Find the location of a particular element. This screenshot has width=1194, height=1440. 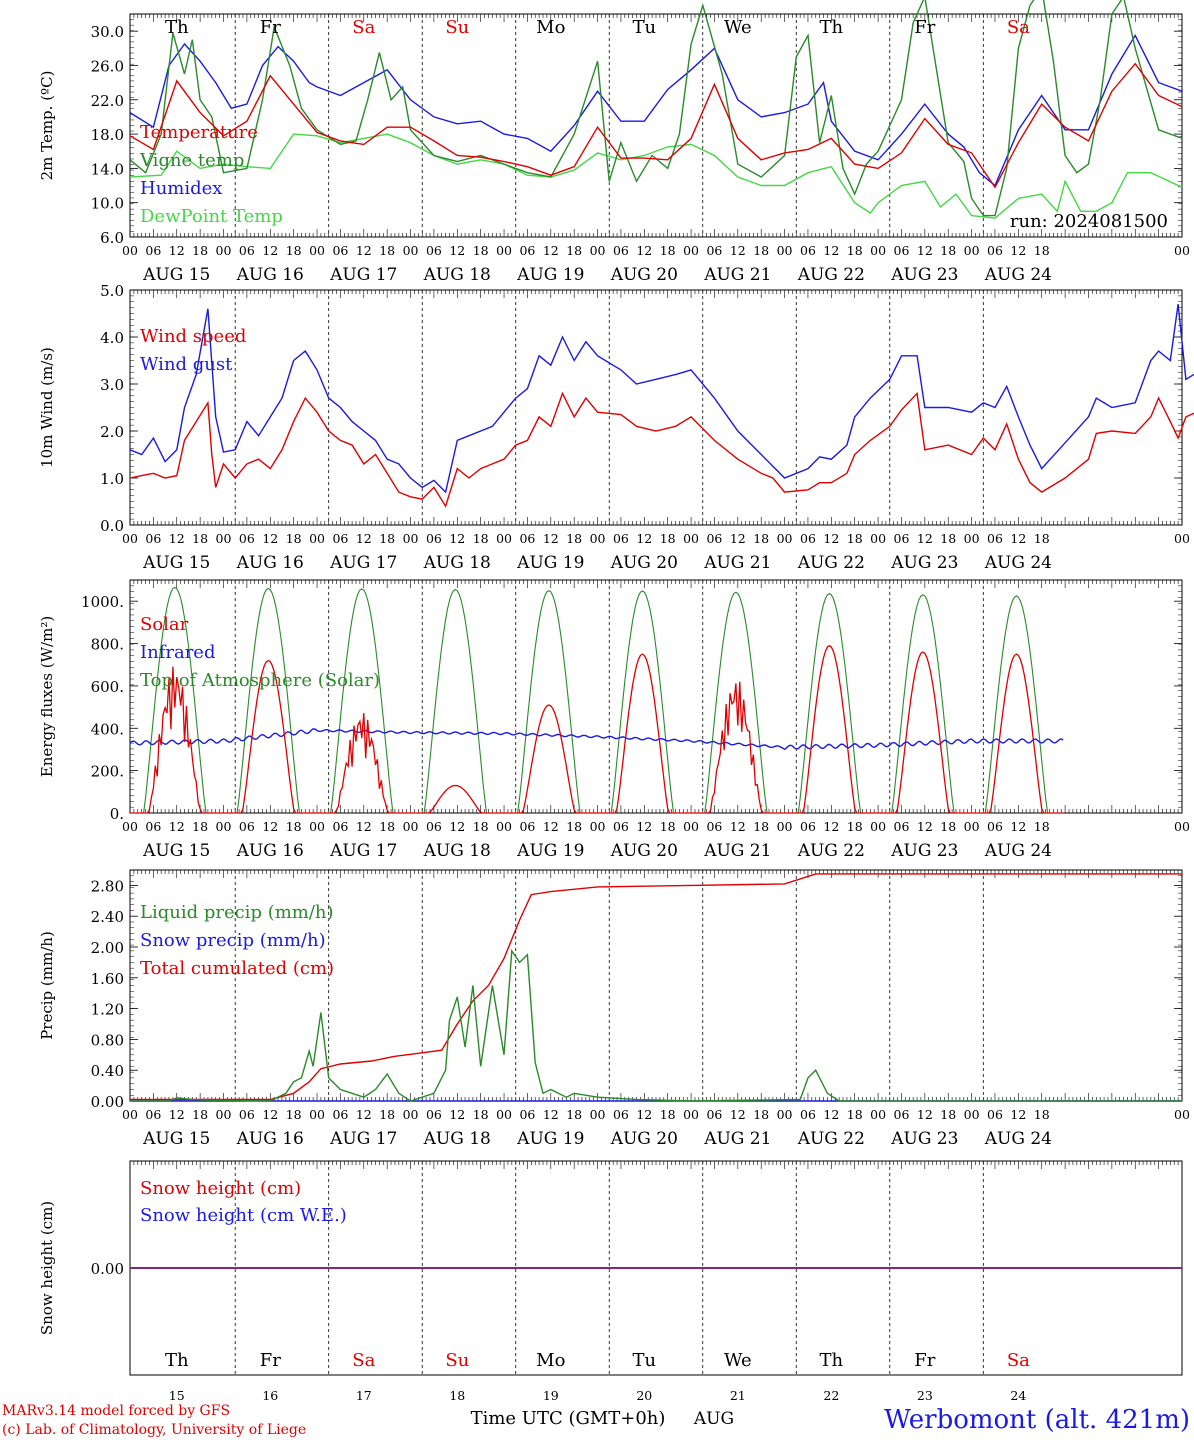

y-axis-title: Snow height (cm) is located at coordinates (47, 1268).